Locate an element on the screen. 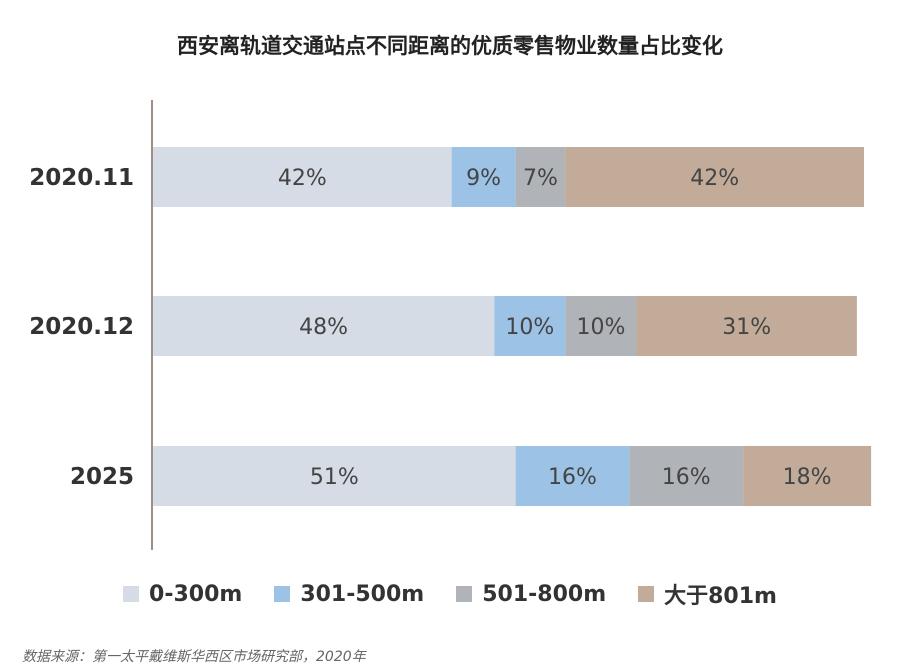 Image resolution: width=900 pixels, height=672 pixels. legend-item: 301-500m is located at coordinates (349, 594).